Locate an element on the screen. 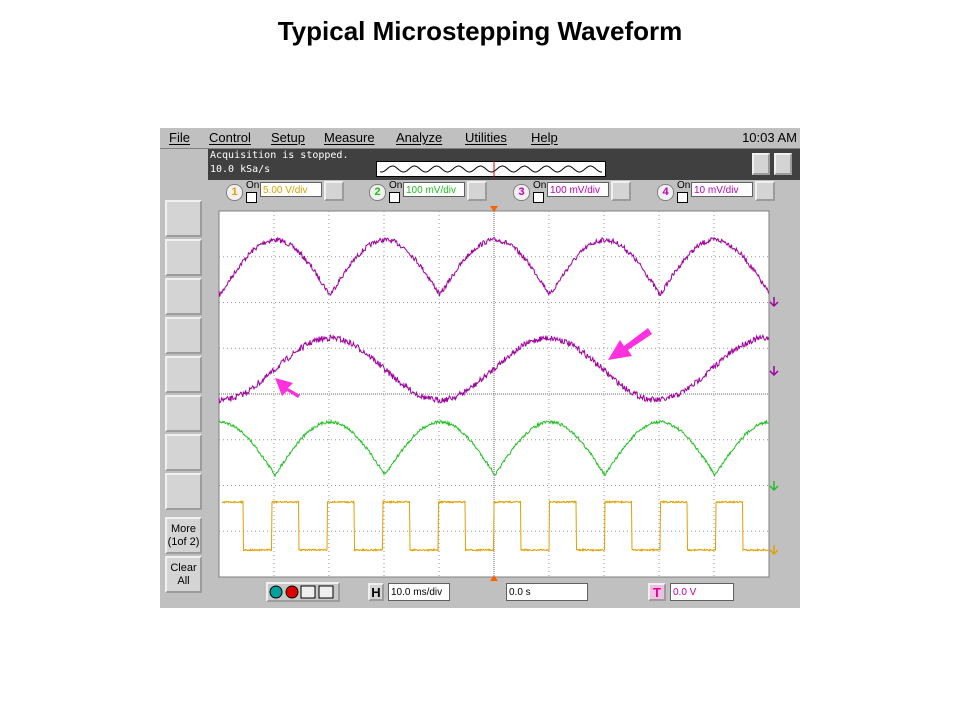 The image size is (960, 720). menu-item: File is located at coordinates (179, 137).